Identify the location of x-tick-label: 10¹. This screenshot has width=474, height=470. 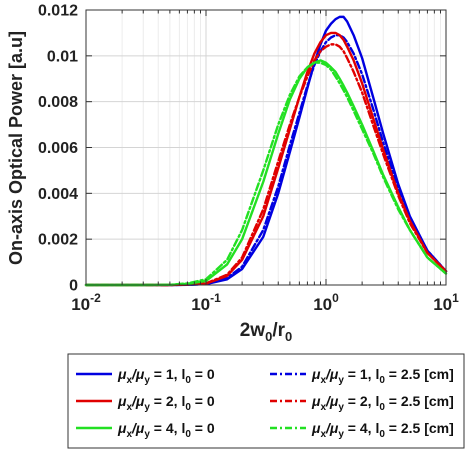
(446, 302).